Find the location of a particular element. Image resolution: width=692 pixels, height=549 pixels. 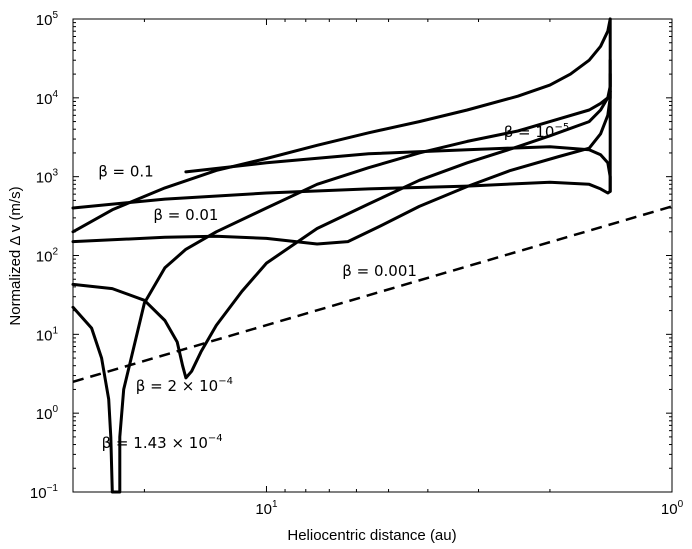

y-tick-label: 10² is located at coordinates (47, 256).